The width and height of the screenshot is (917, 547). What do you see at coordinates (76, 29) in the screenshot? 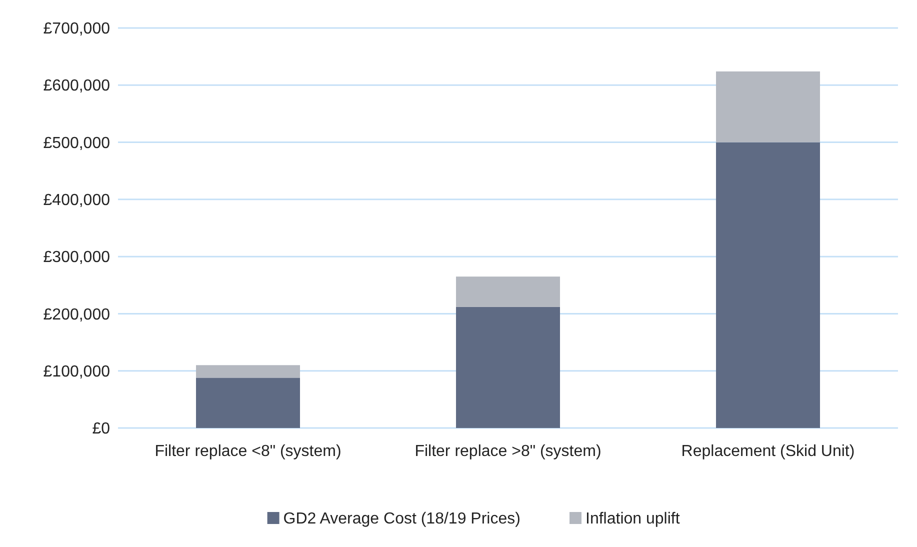
I see `y-tick-label: £700,000` at bounding box center [76, 29].